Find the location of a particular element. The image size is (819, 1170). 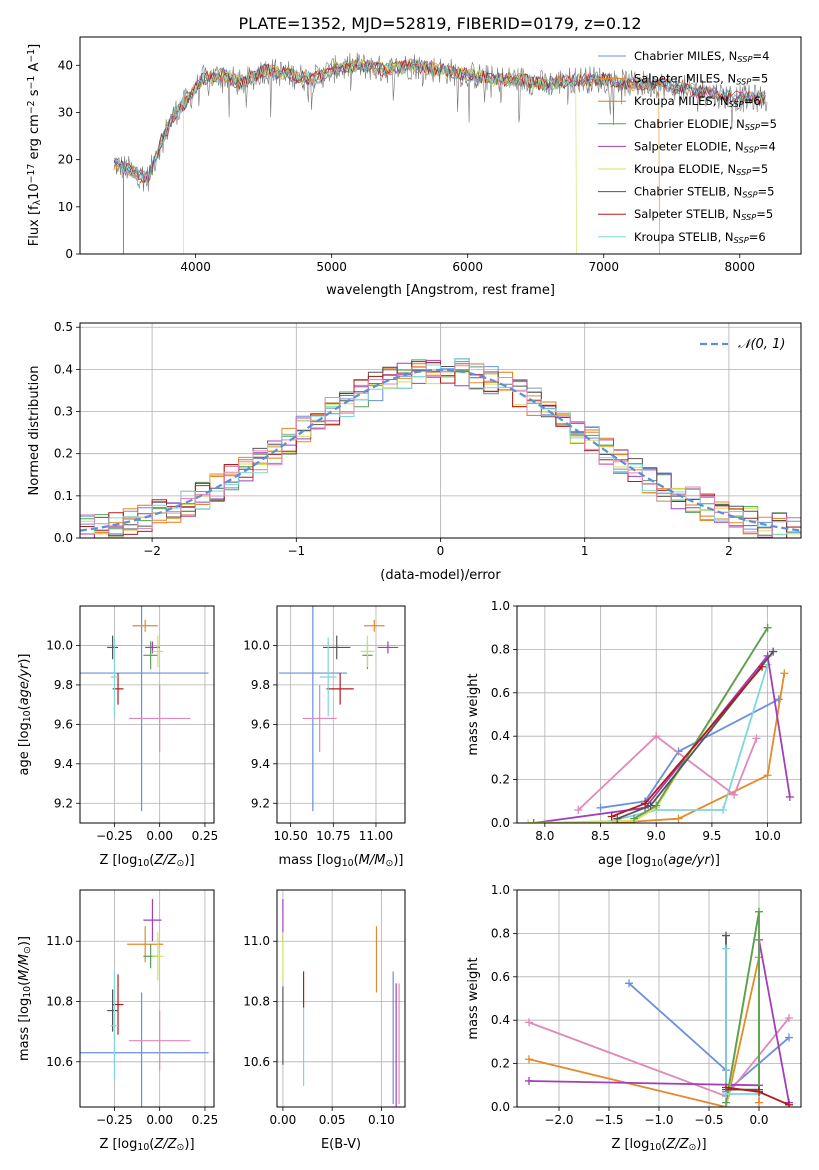

x-tick-label: 9.0 is located at coordinates (656, 836).